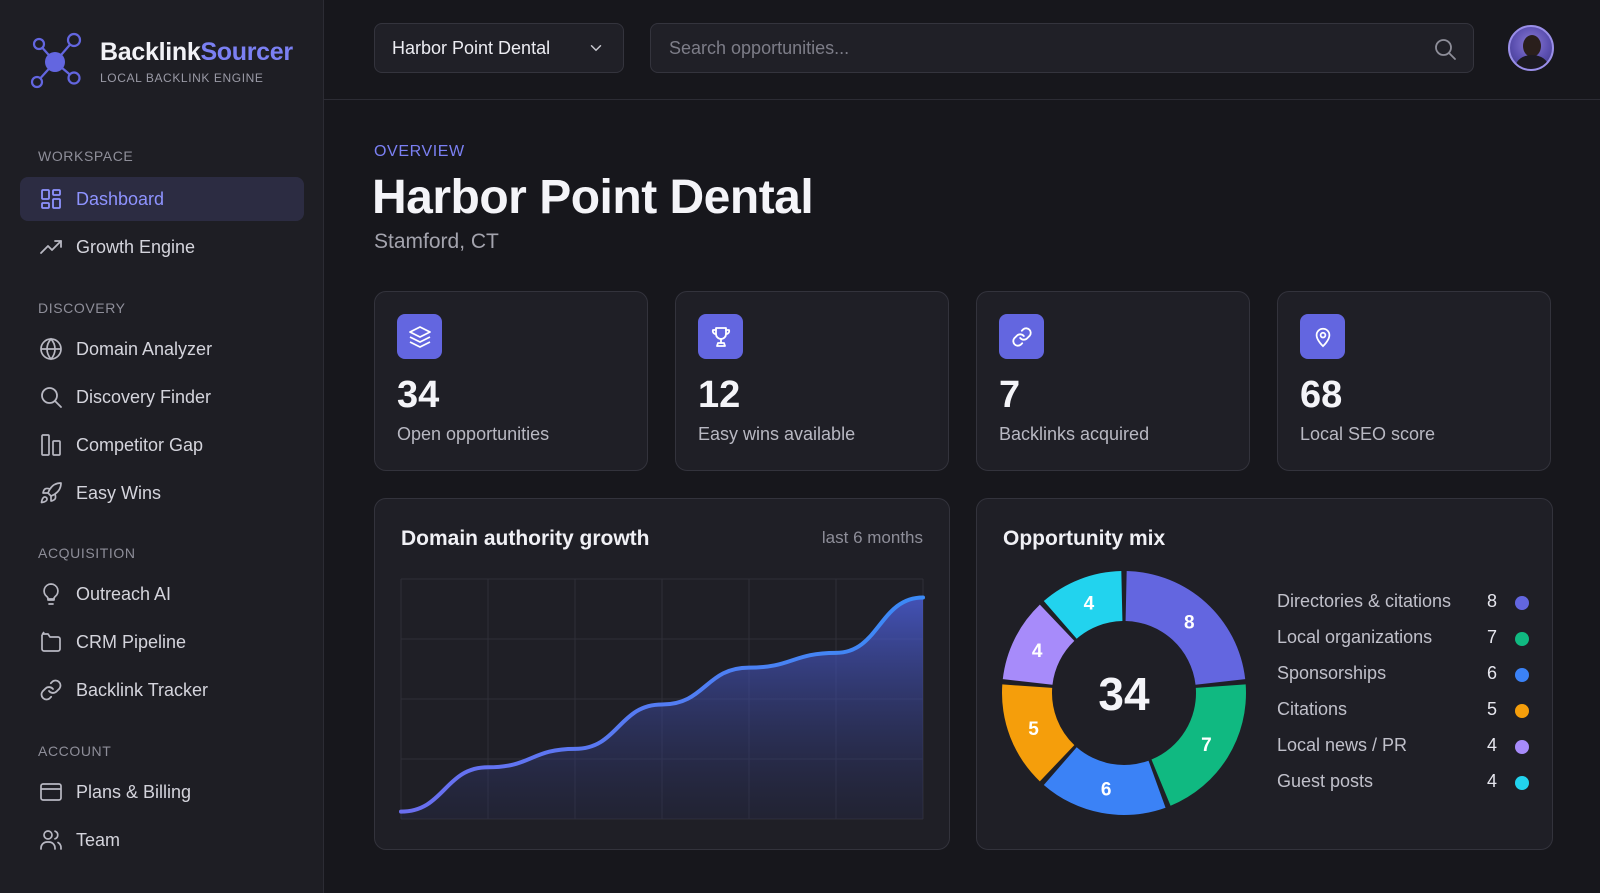  I want to click on sidebar-item-outreach-ai: Outreach AI, so click(162, 594).